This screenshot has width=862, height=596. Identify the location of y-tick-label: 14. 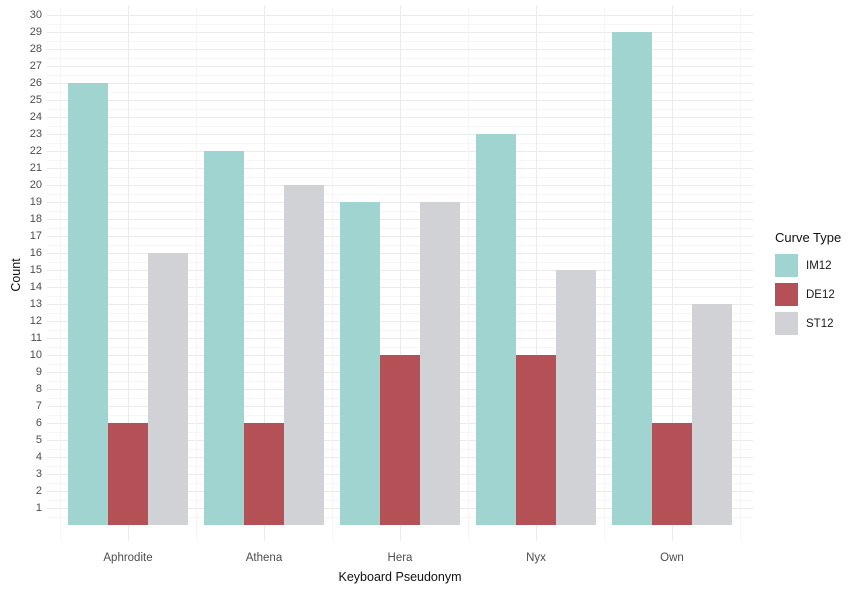
(35, 287).